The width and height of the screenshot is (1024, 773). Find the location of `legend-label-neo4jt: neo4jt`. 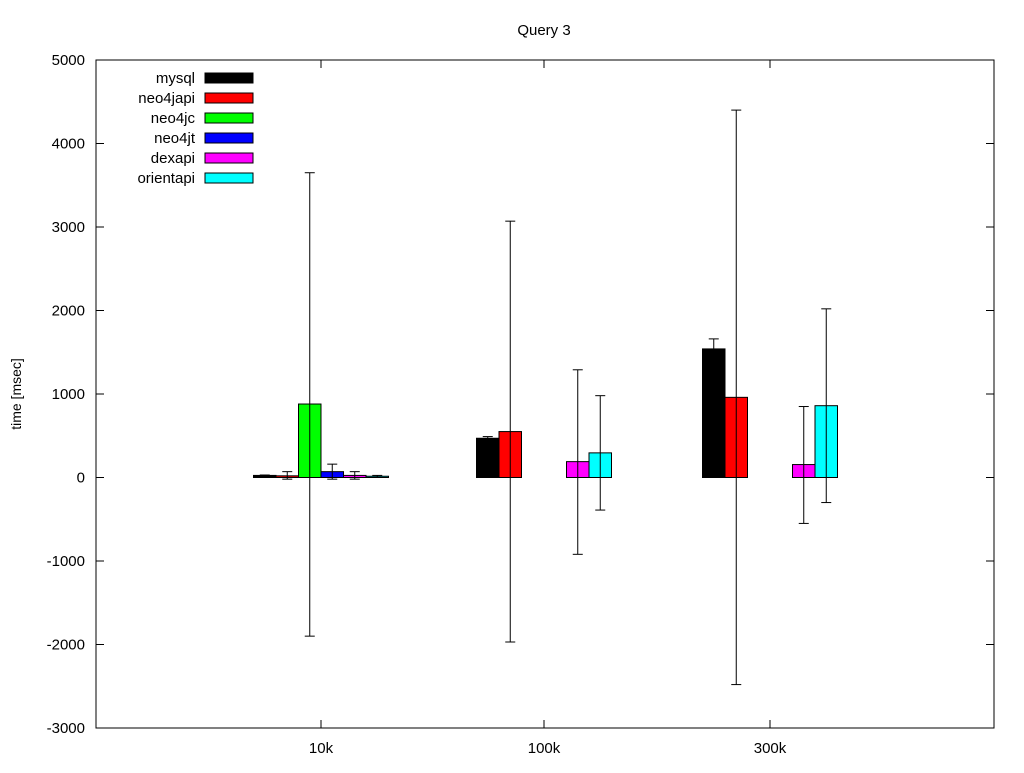

legend-label-neo4jt: neo4jt is located at coordinates (175, 138).